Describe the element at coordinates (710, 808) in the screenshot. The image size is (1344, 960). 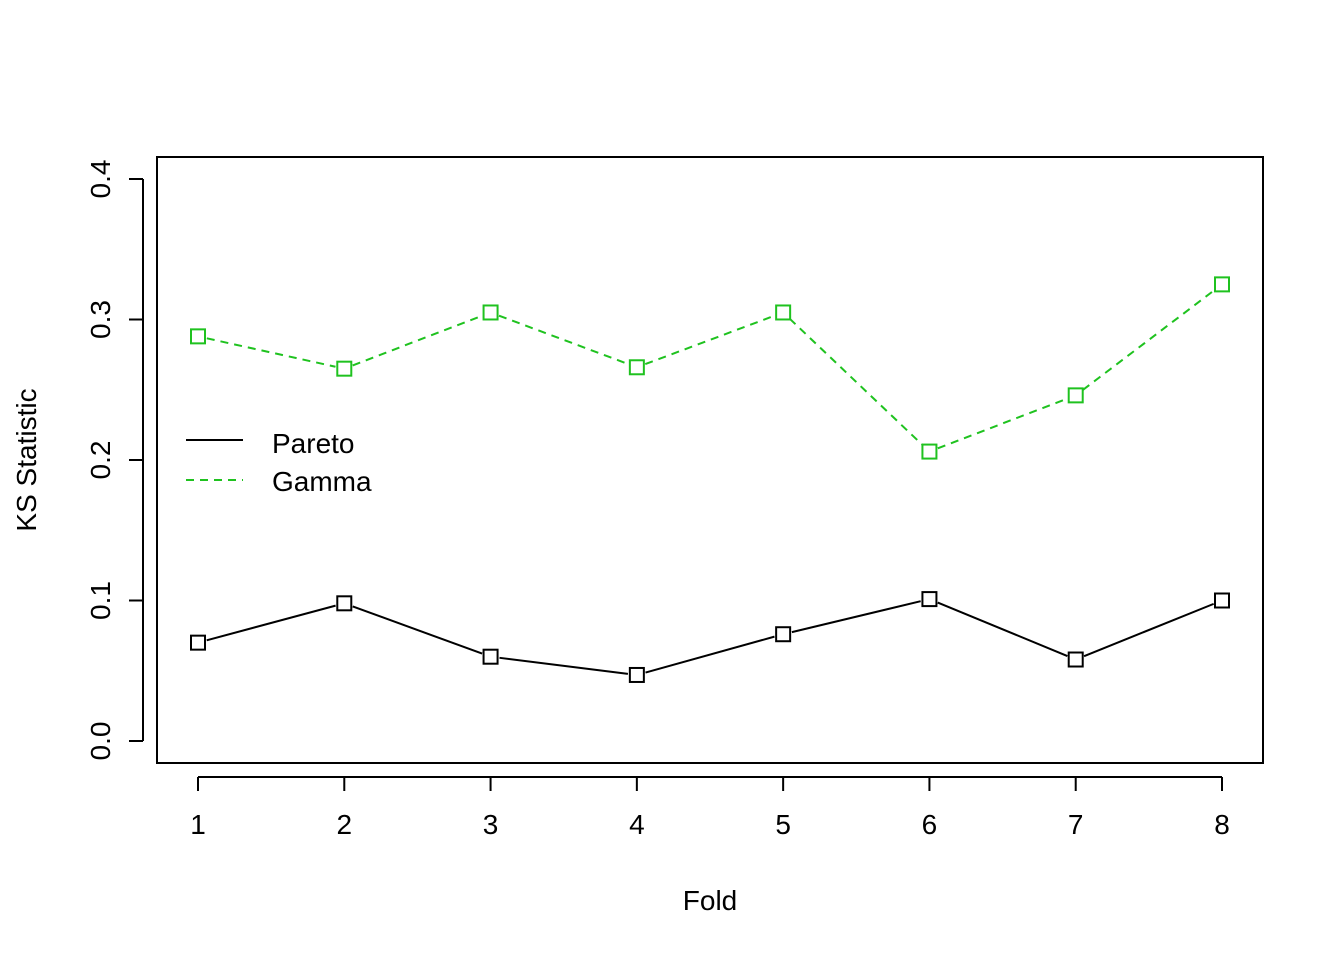
I see `x-axis: 1 2 3 4 5 6 7 8` at that location.